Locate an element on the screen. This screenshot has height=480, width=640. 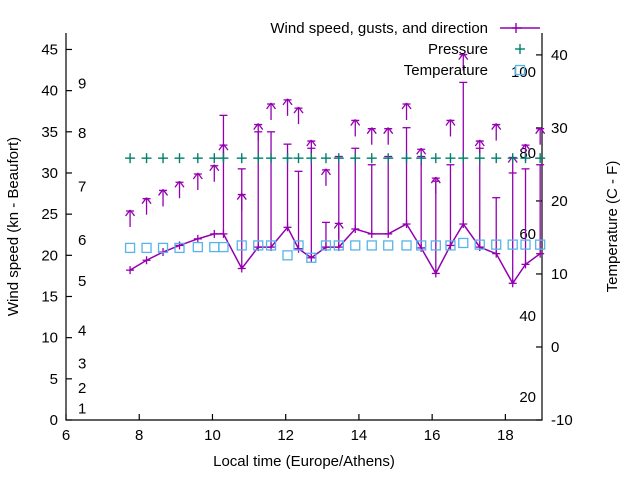
fahrenheit-label: 60 is located at coordinates (527, 234).